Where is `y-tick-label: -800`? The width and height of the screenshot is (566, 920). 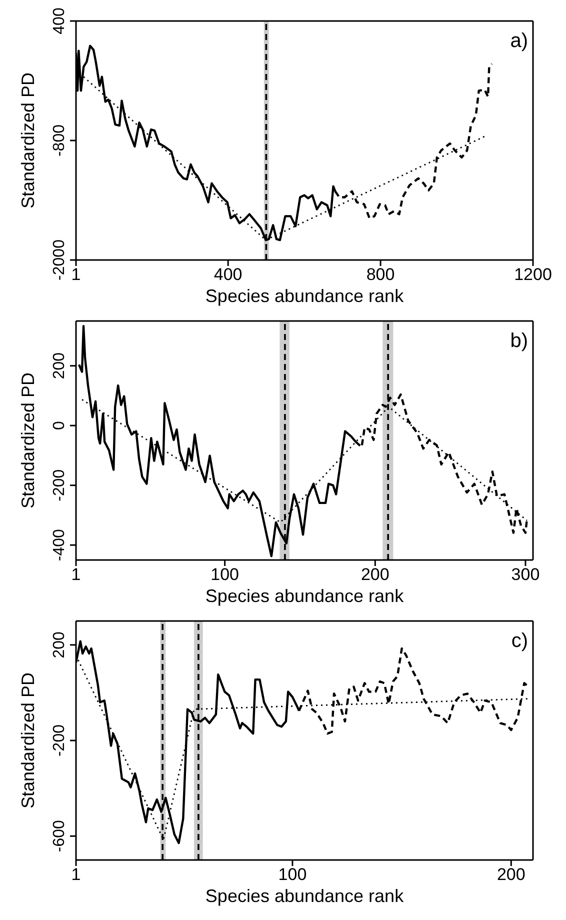 y-tick-label: -800 is located at coordinates (59, 140).